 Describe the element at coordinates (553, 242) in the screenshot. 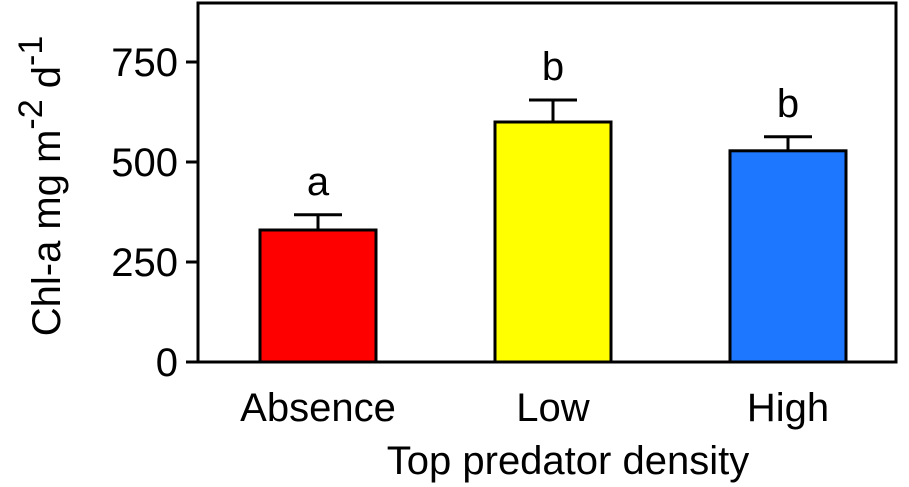

I see `bar-low` at that location.